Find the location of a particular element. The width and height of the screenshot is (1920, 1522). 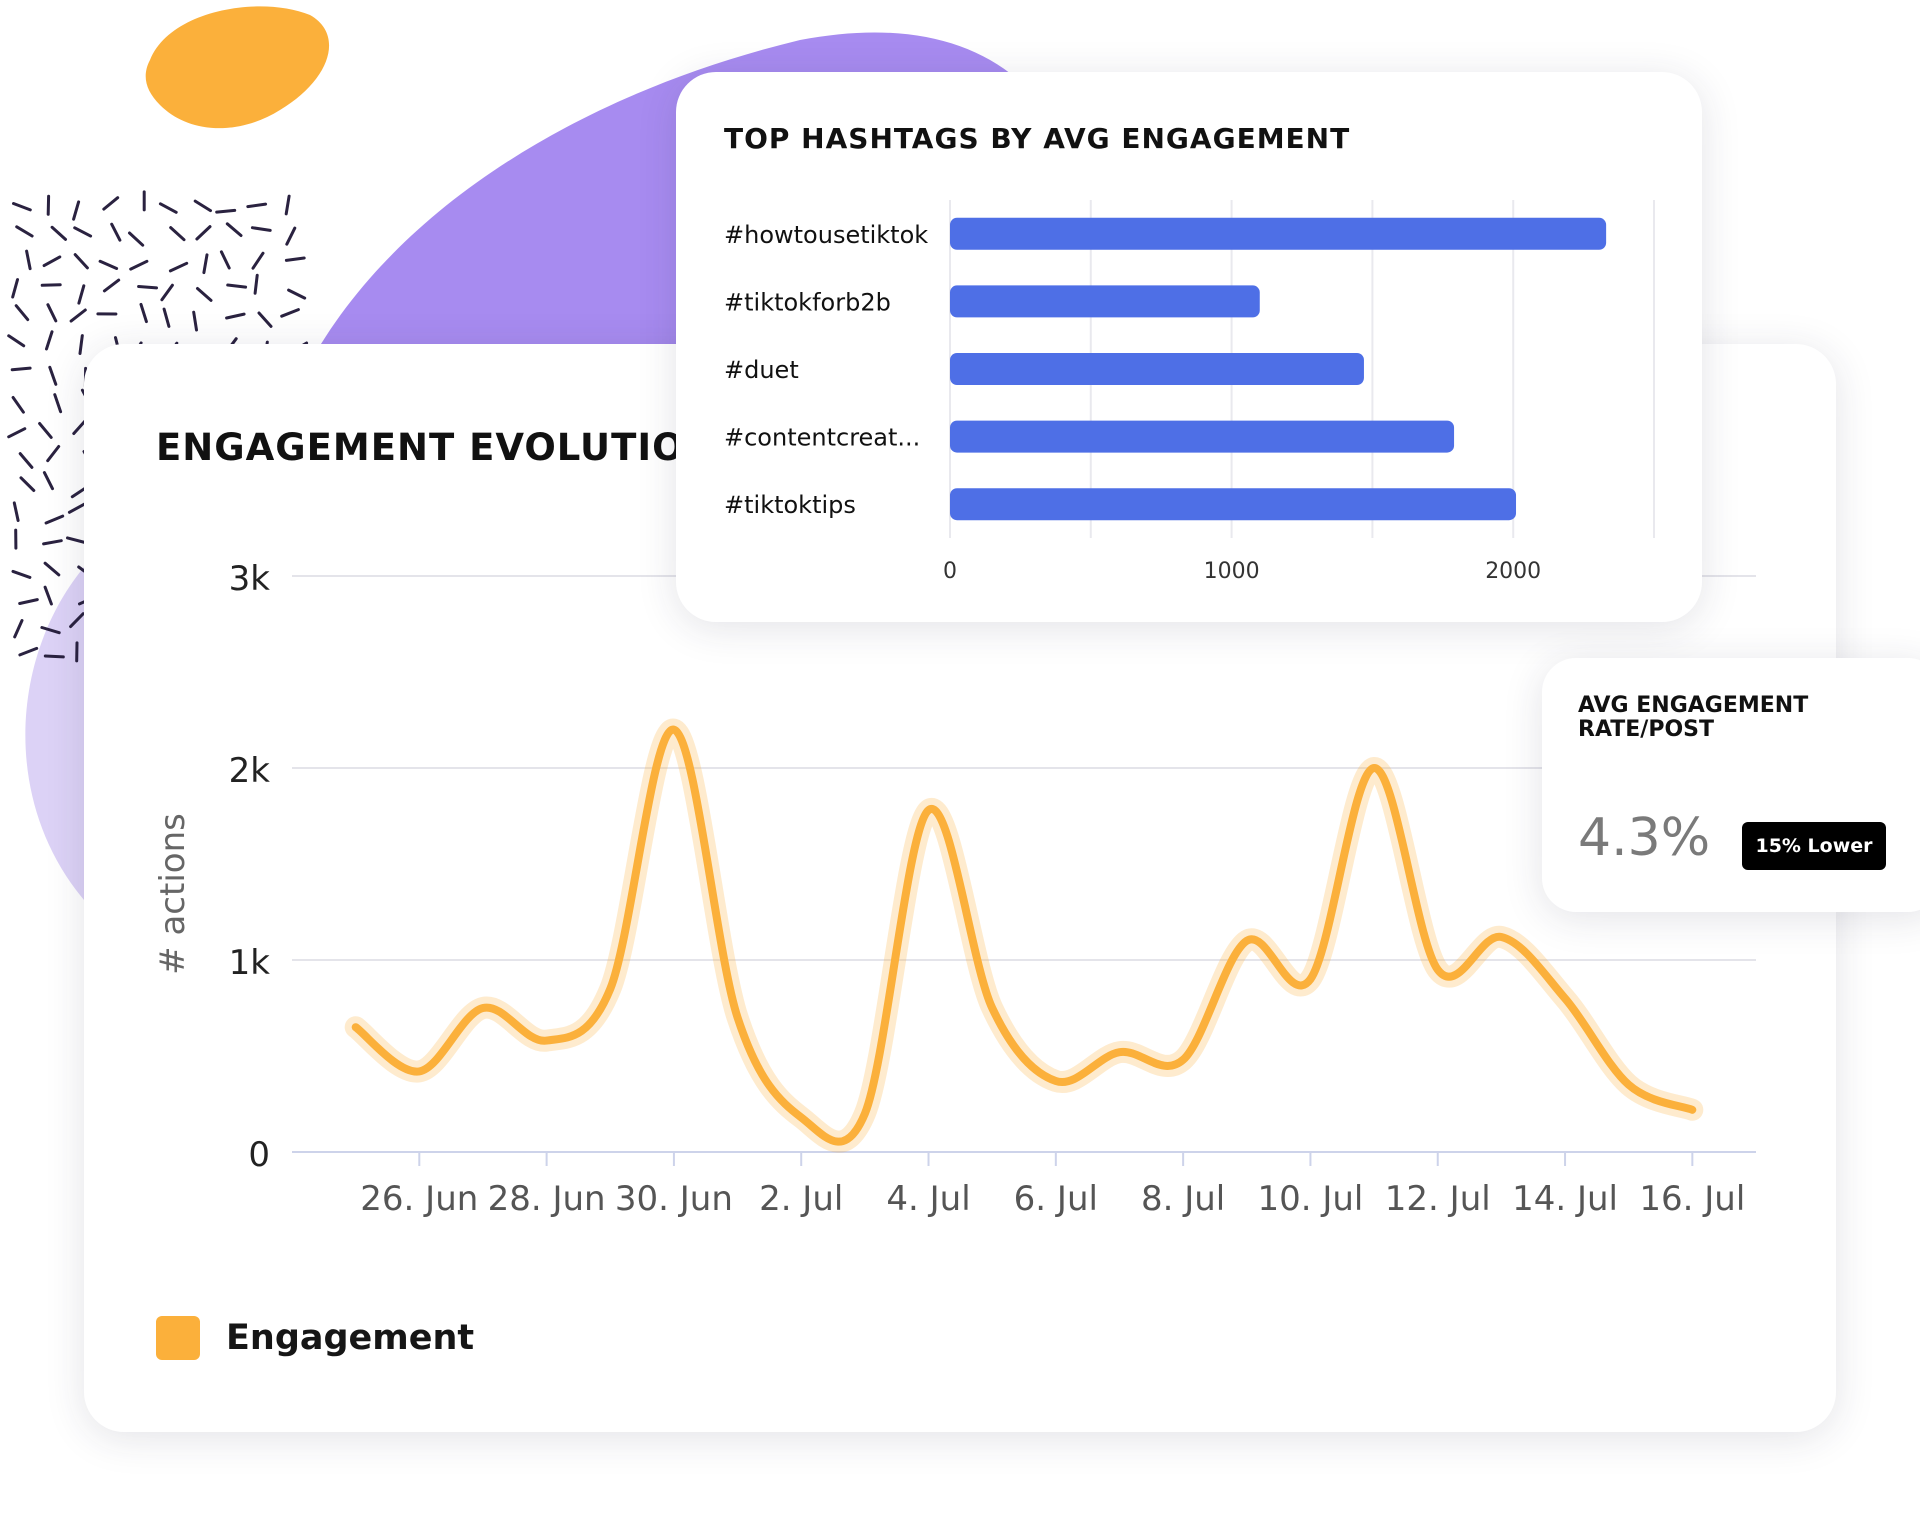

hashtag-label: #duet is located at coordinates (761, 370).